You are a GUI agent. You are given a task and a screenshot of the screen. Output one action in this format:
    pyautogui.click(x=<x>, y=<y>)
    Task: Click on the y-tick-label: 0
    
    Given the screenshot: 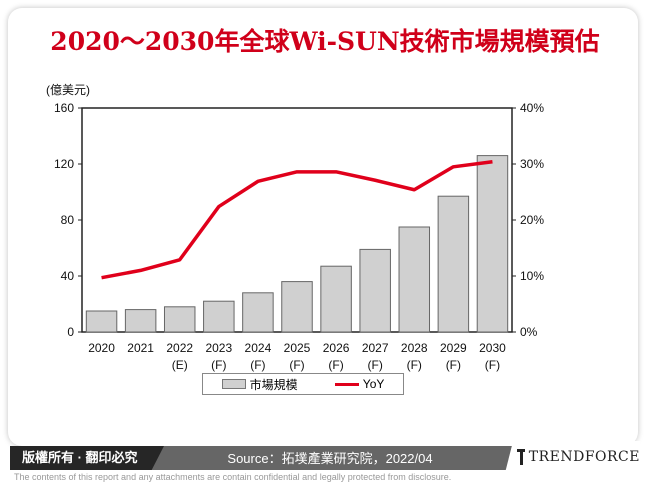 What is the action you would take?
    pyautogui.click(x=70, y=332)
    